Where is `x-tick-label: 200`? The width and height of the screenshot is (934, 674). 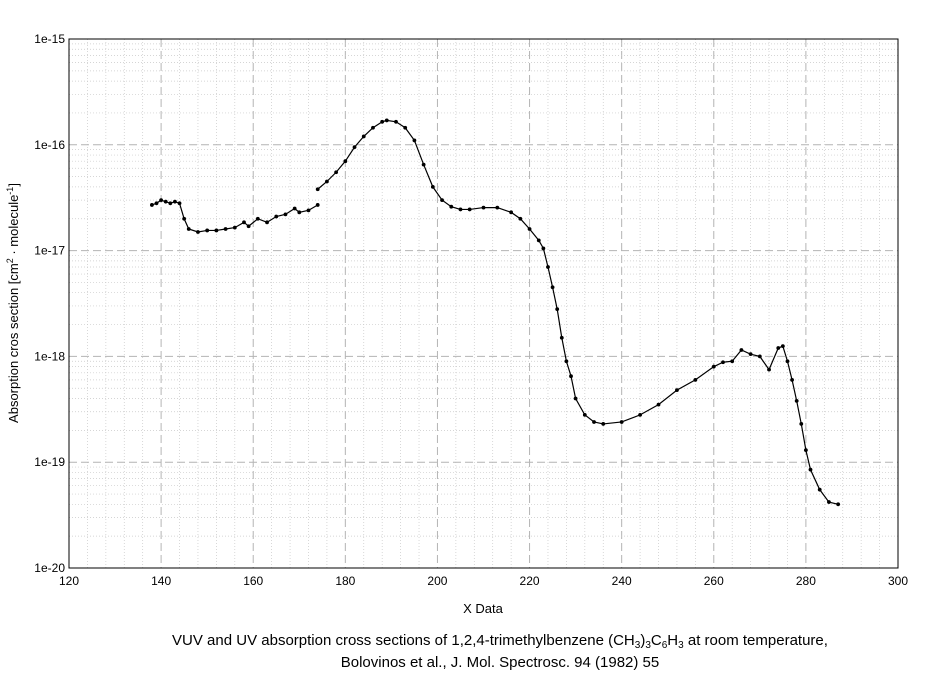
x-tick-label: 200 is located at coordinates (437, 581).